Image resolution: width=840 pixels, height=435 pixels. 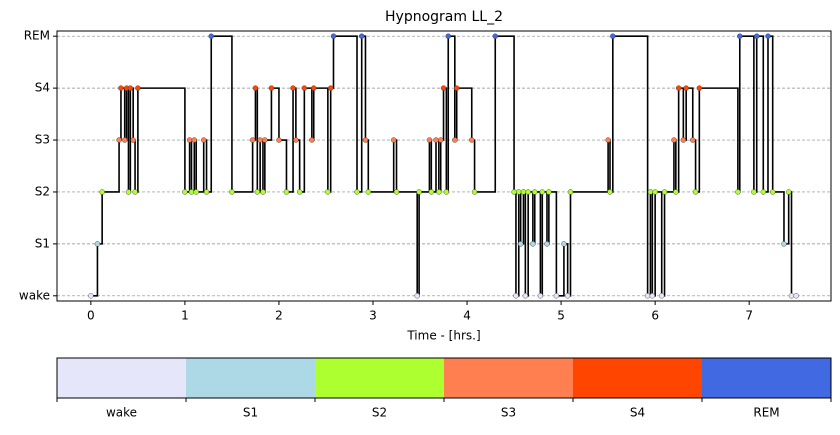 I want to click on y-tick-label: S4, so click(x=42, y=88).